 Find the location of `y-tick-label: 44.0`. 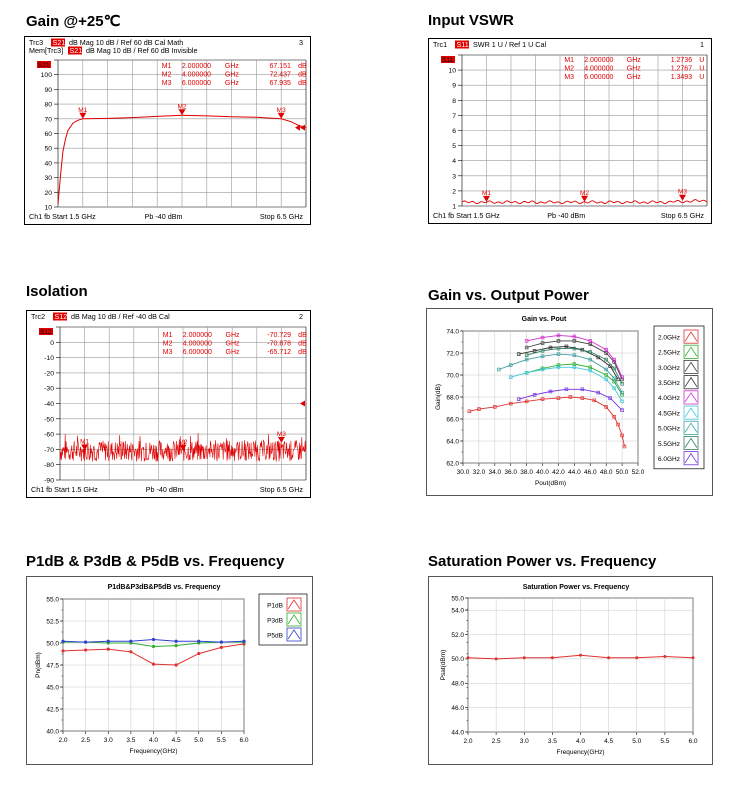

y-tick-label: 44.0 is located at coordinates (457, 732).